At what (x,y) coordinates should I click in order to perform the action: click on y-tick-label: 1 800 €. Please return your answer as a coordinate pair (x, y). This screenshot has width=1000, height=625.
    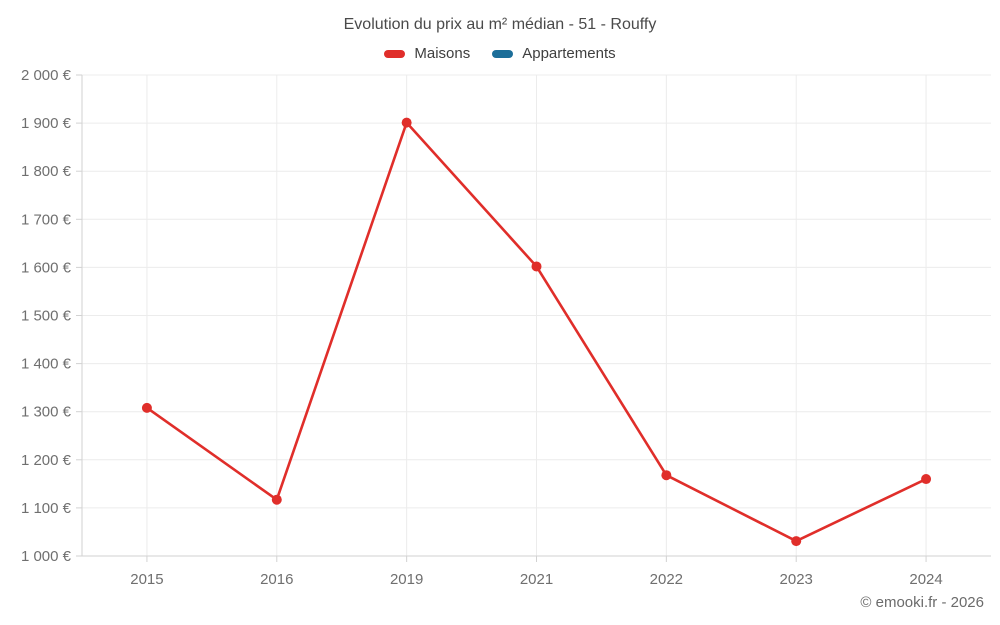
    Looking at the image, I should click on (46, 171).